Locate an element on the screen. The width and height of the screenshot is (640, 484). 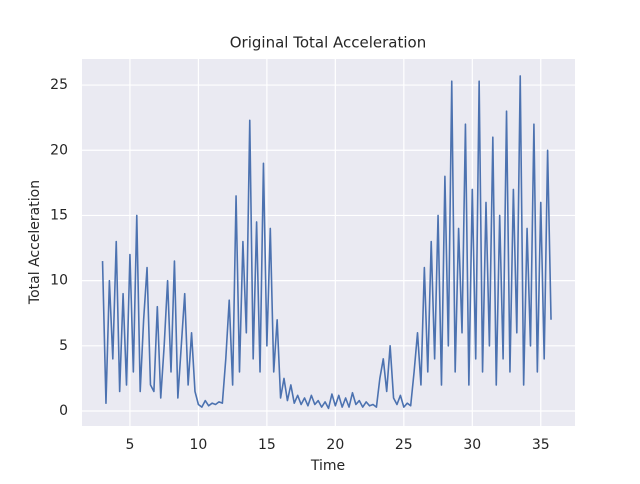
y-axis-label: Total Acceleration is located at coordinates (35, 242).